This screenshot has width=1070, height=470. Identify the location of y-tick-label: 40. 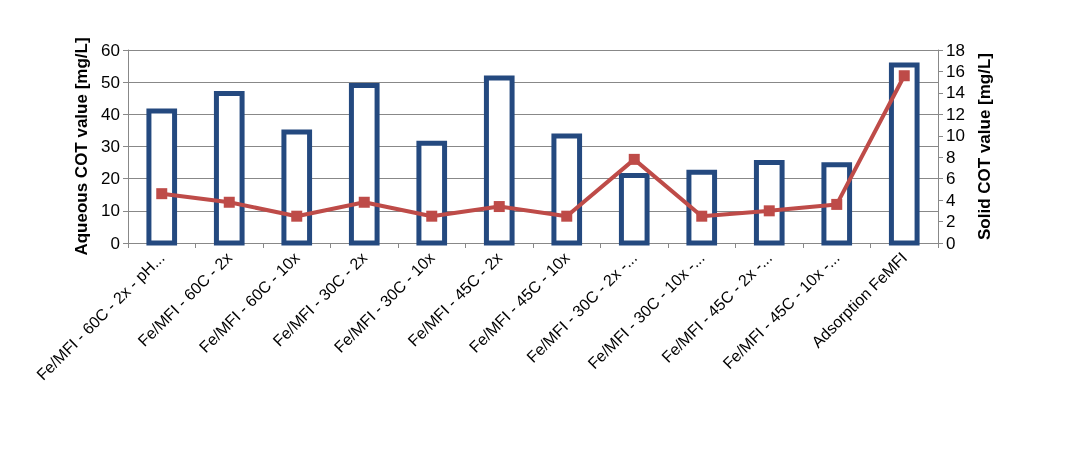
(110, 114).